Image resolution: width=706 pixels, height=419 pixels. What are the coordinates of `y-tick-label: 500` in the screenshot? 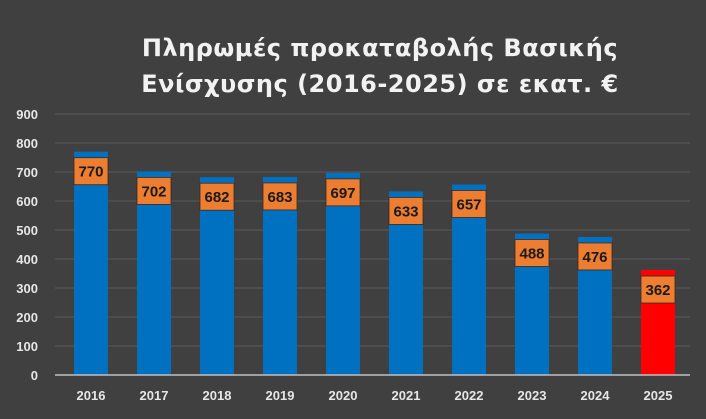 It's located at (27, 230).